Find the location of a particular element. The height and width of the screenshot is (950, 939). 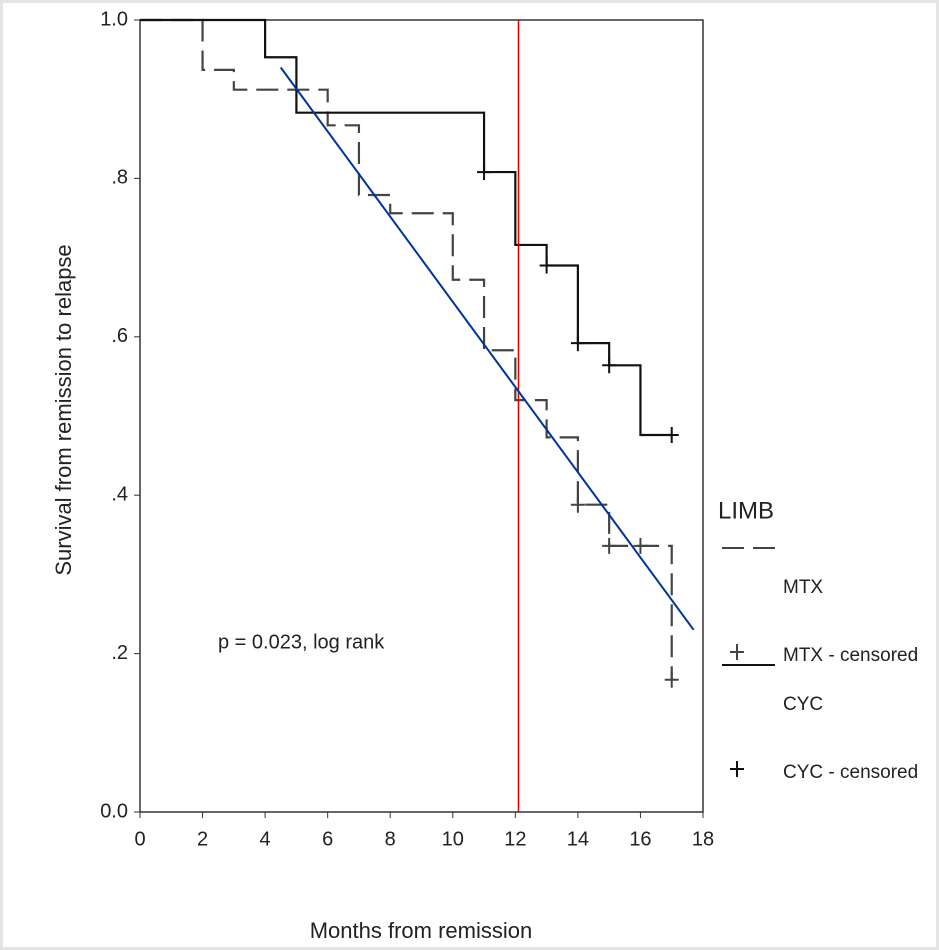

y-tick-label: .4 is located at coordinates (119, 494).